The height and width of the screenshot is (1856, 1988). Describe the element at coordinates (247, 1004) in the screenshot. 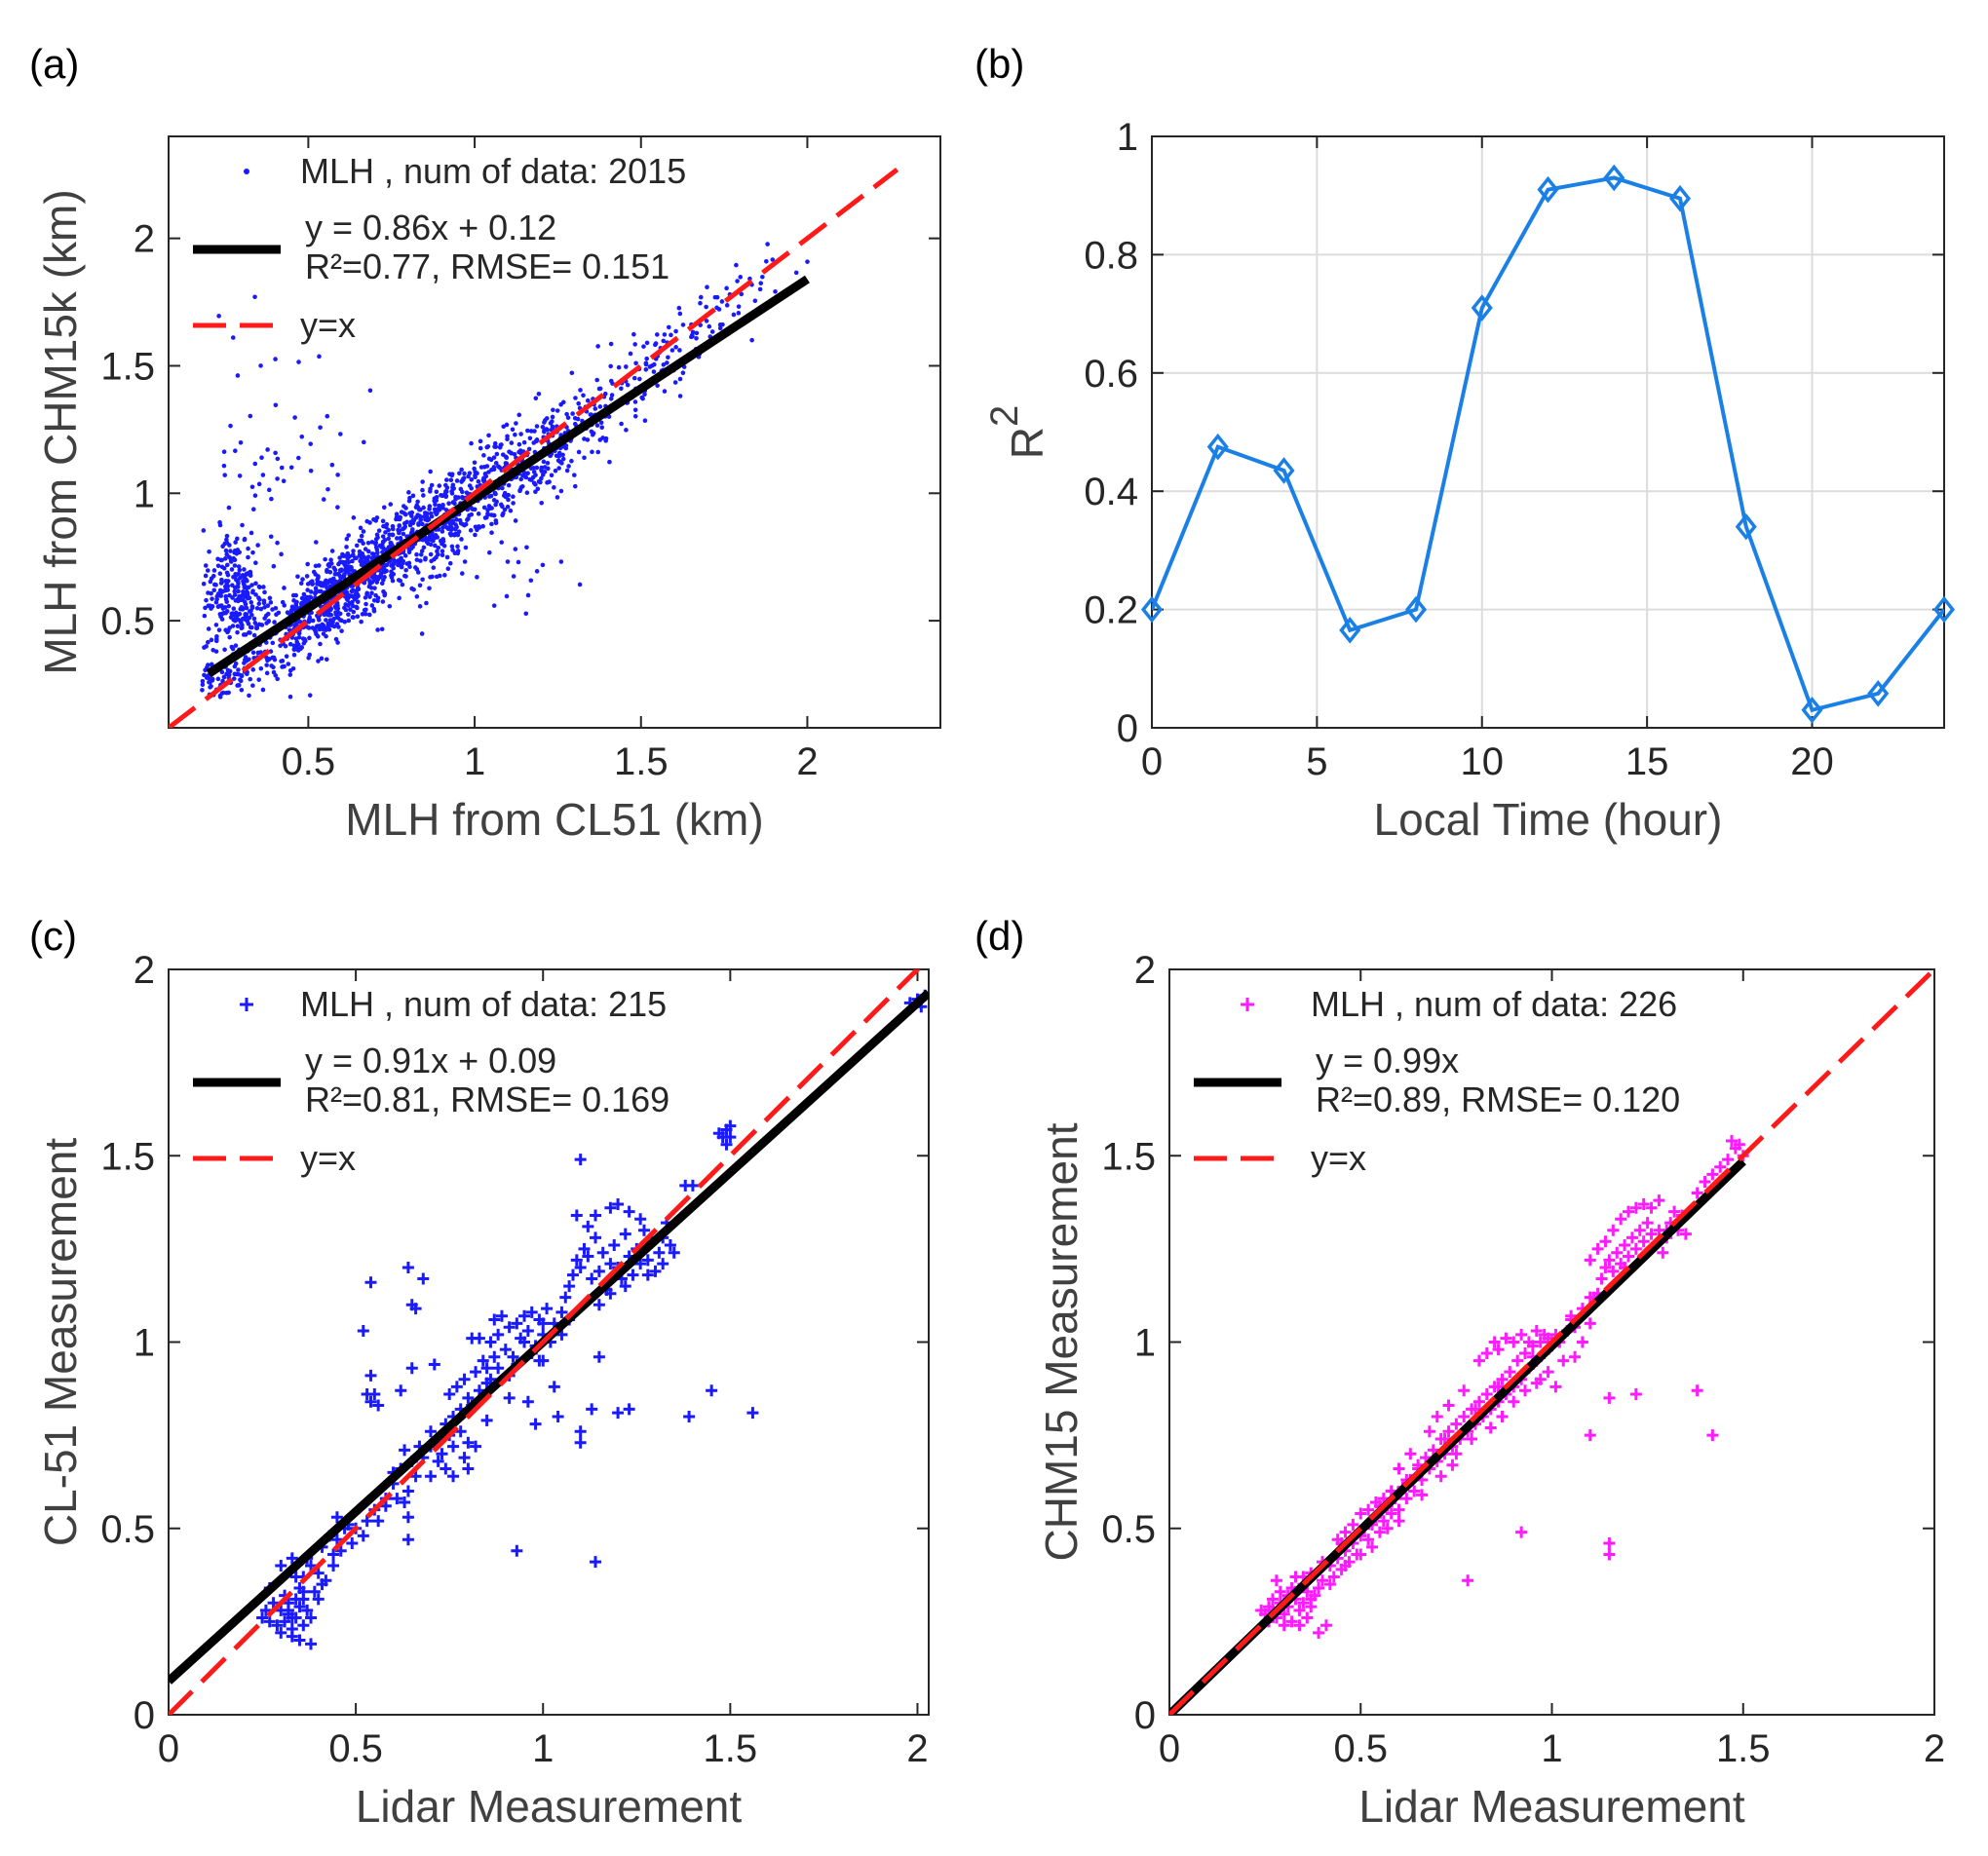

I see `legend-marker-plus` at that location.